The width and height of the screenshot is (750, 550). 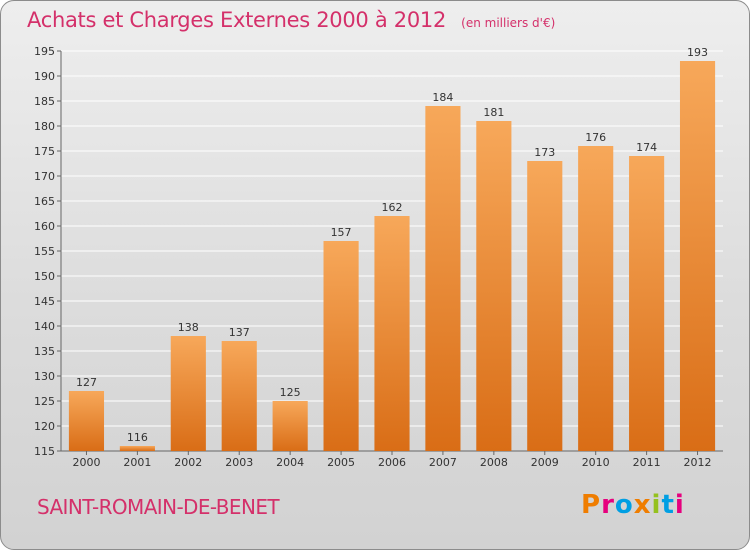 What do you see at coordinates (44, 126) in the screenshot?
I see `y-tick-label: 180` at bounding box center [44, 126].